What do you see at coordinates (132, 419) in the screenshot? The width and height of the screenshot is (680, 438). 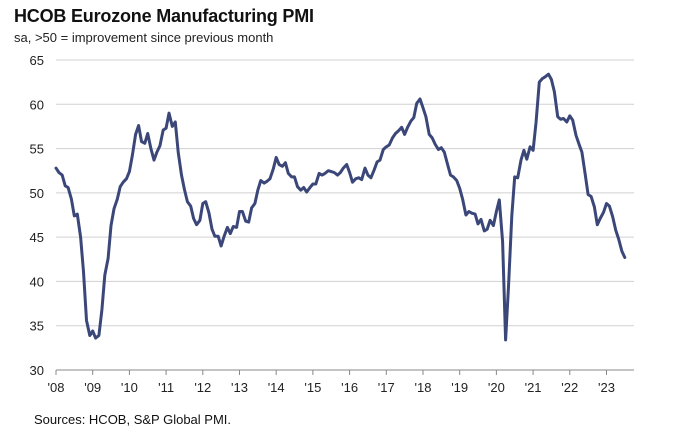 I see `source-note: Sources: HCOB, S&P Global PMI.` at bounding box center [132, 419].